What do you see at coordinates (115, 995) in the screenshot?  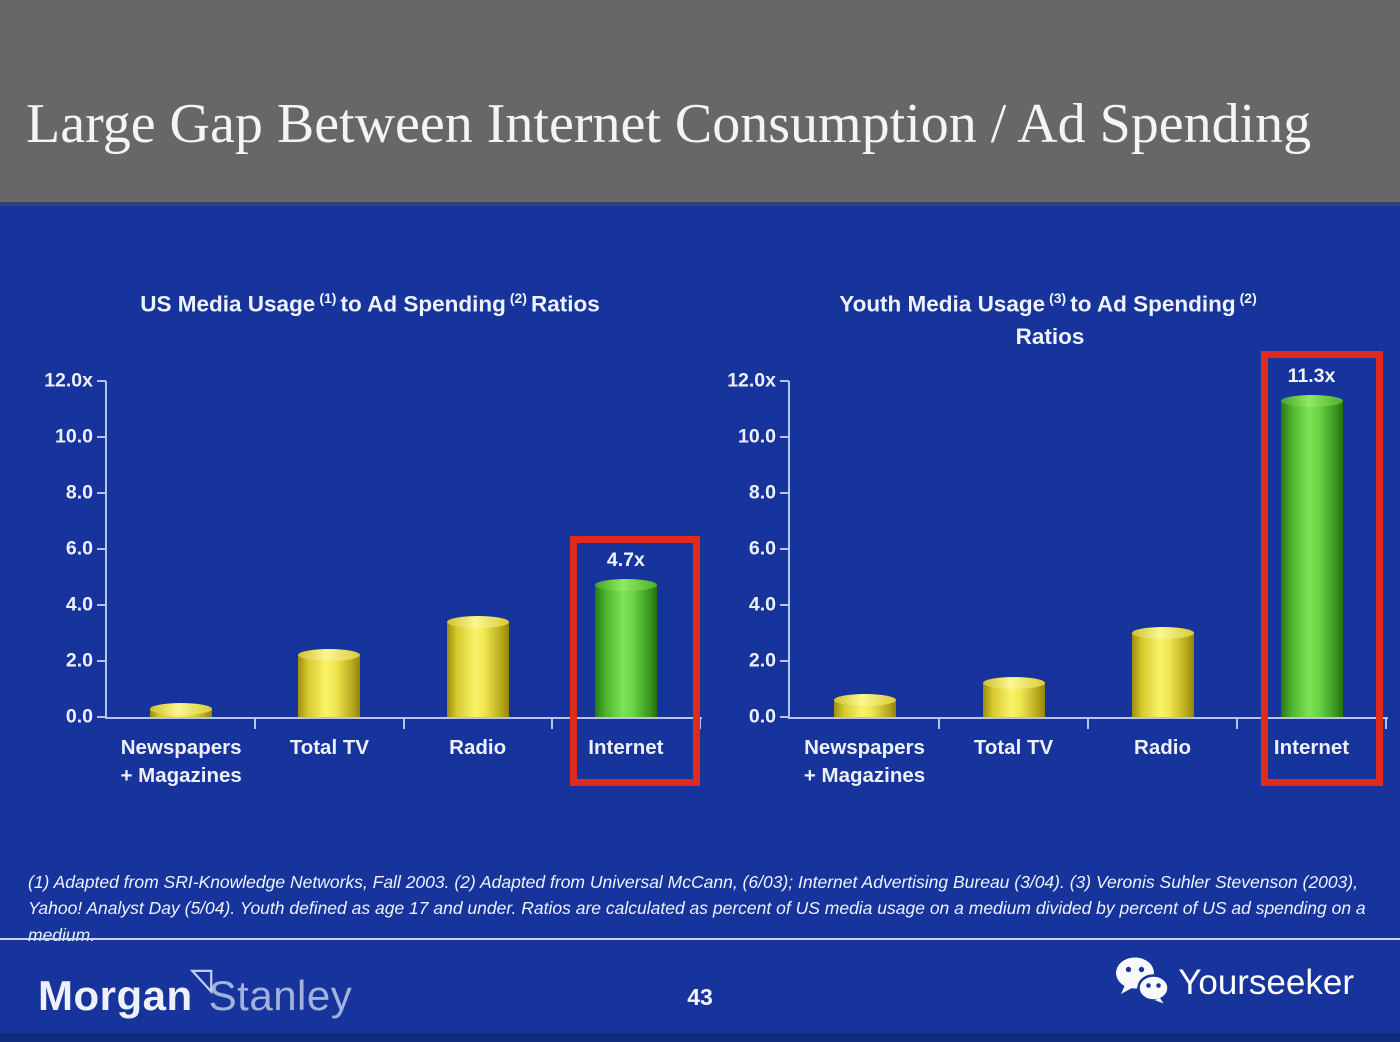 I see `brand-morgan: Morgan` at bounding box center [115, 995].